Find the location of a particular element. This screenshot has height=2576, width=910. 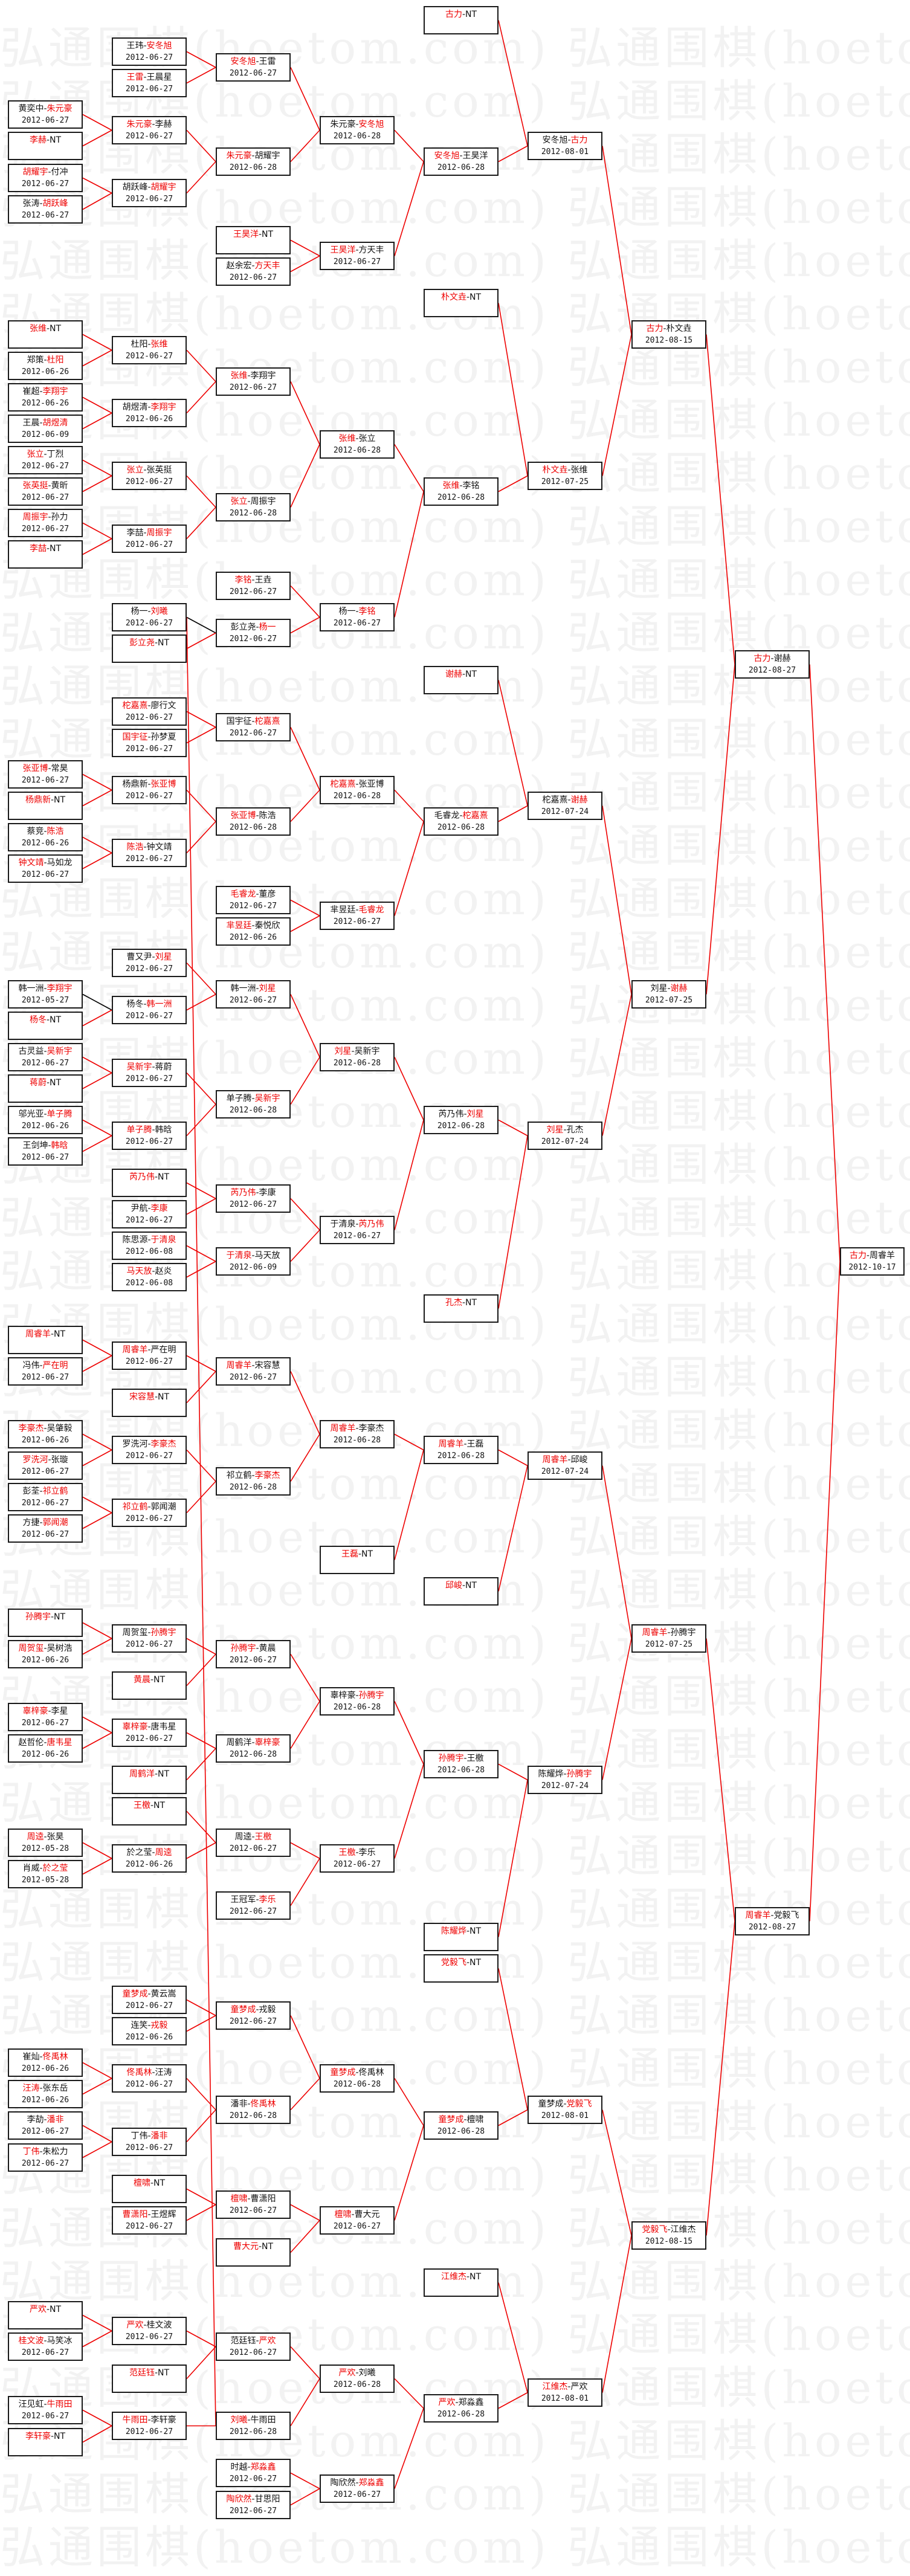

match-box: 周逵-王檄 2012-06-27 is located at coordinates (253, 1843).